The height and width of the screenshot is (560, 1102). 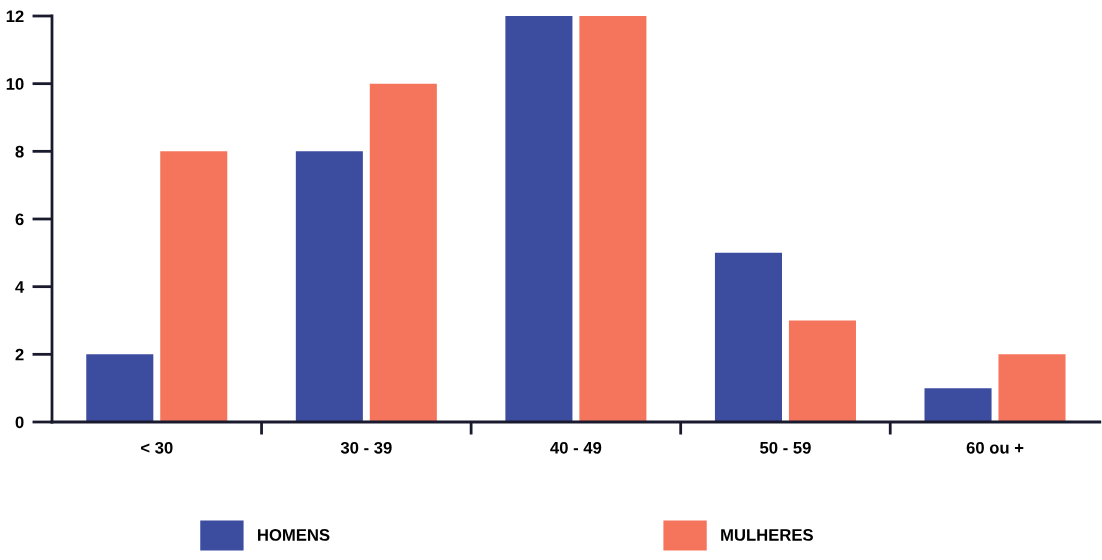 I want to click on y-tick-label: 0, so click(x=19, y=422).